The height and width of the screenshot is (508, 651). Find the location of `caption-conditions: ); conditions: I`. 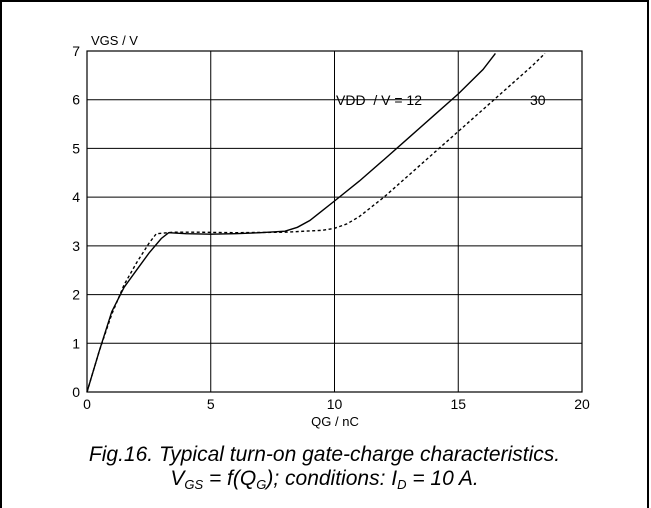

caption-conditions: ); conditions: I is located at coordinates (332, 478).